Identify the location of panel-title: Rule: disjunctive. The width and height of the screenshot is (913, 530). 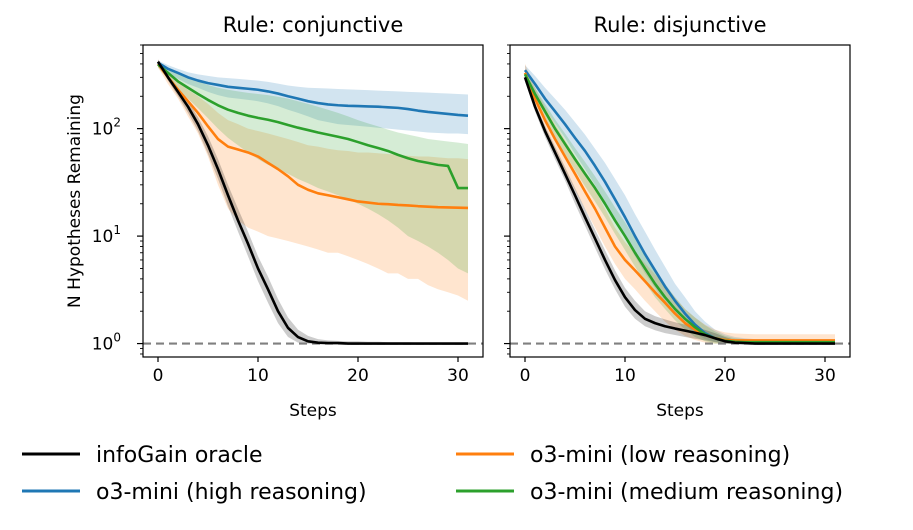
(680, 25).